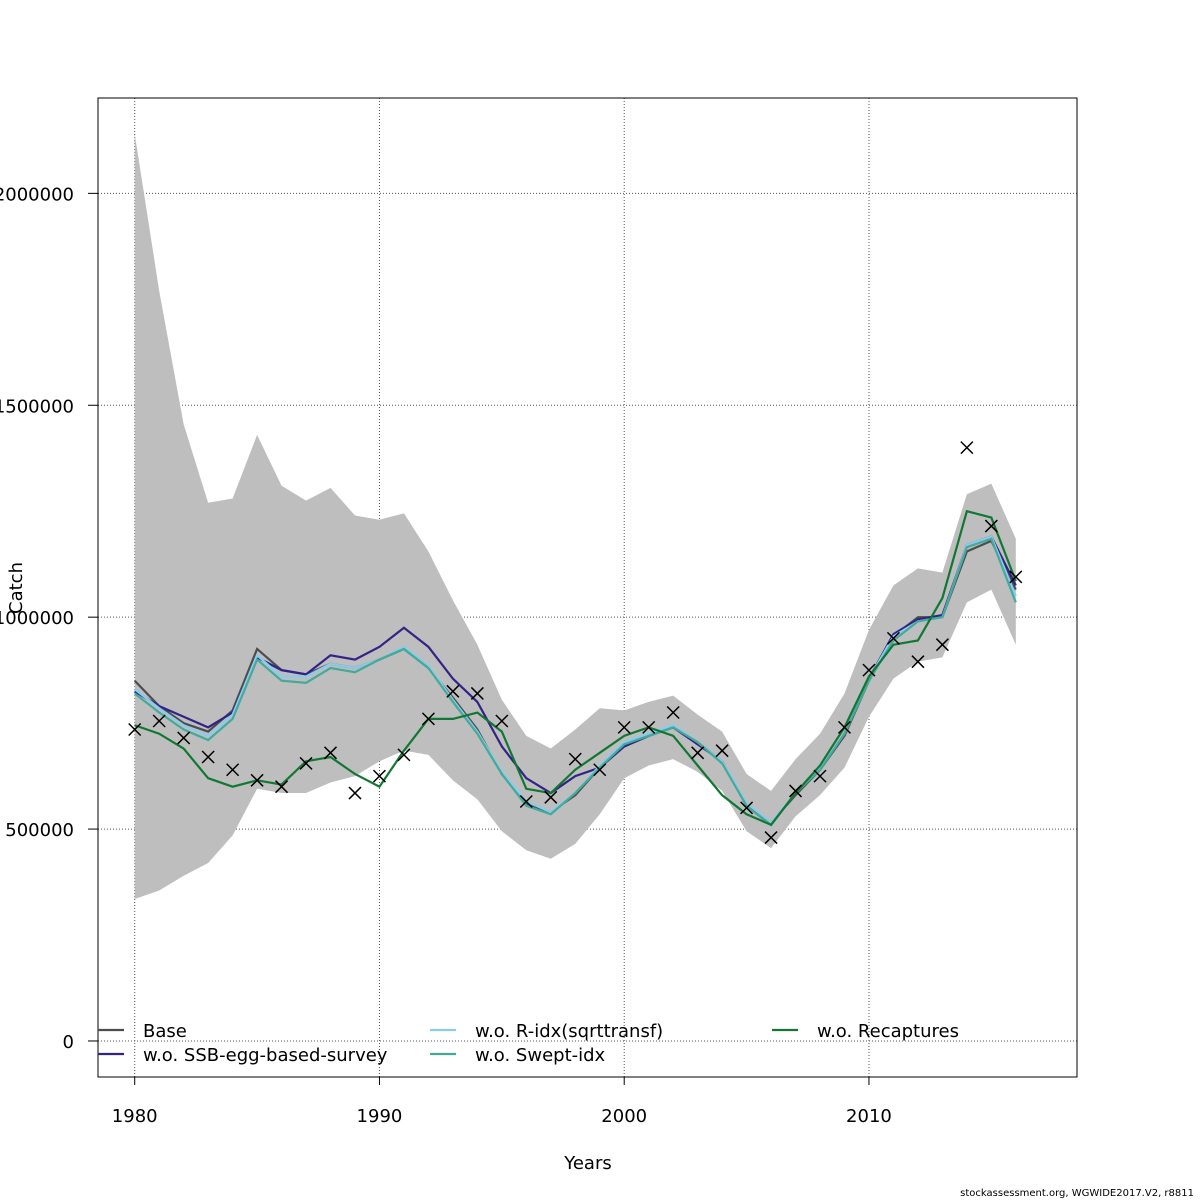 This screenshot has width=1200, height=1200. I want to click on y-tick-label: 2000000, so click(37, 194).